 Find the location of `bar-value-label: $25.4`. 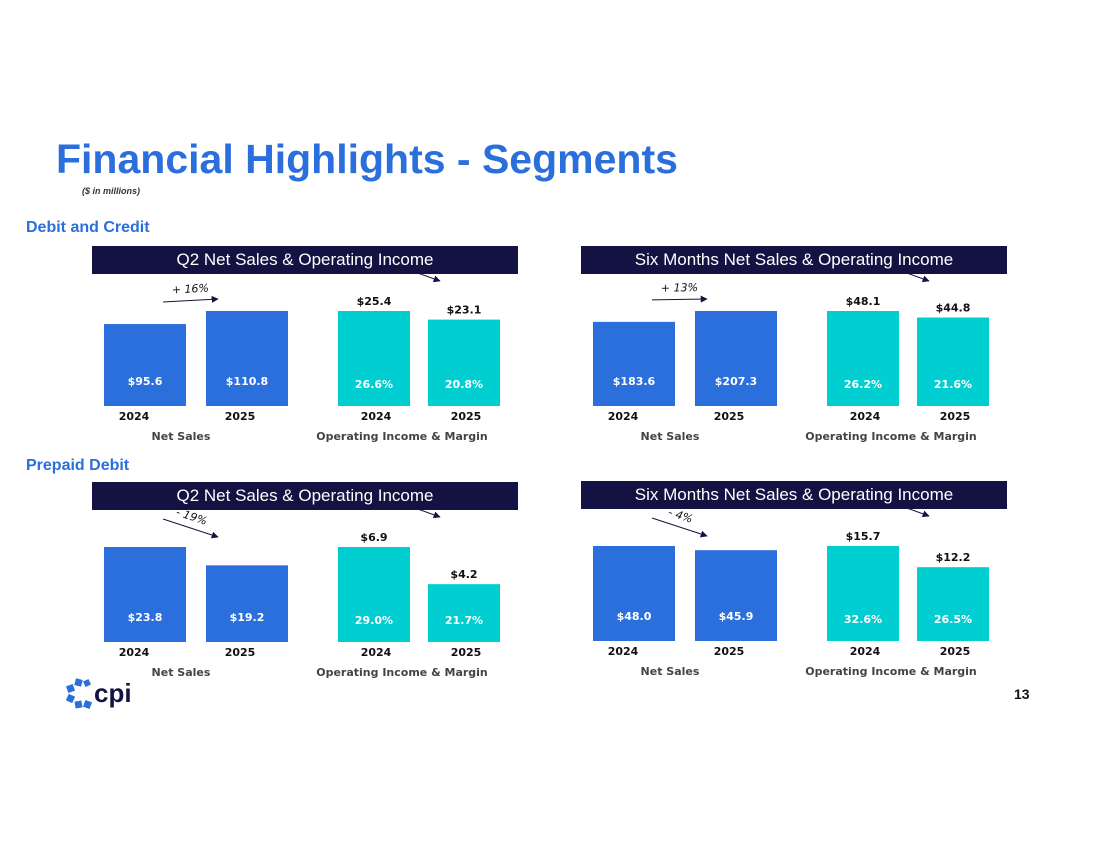

bar-value-label: $25.4 is located at coordinates (374, 301).